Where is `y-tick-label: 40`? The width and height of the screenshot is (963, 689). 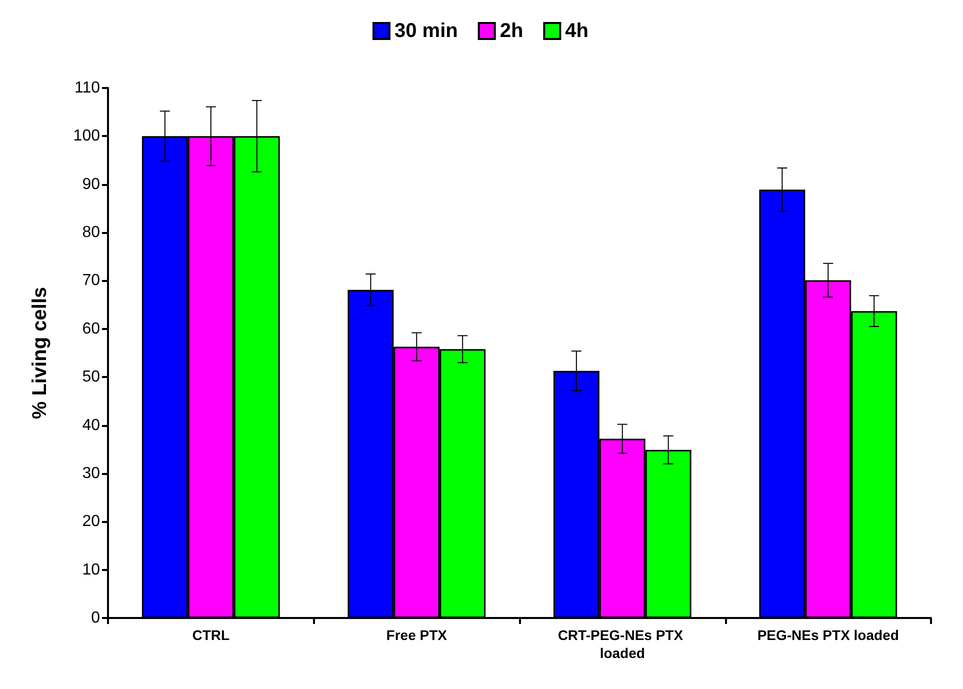
y-tick-label: 40 is located at coordinates (91, 425).